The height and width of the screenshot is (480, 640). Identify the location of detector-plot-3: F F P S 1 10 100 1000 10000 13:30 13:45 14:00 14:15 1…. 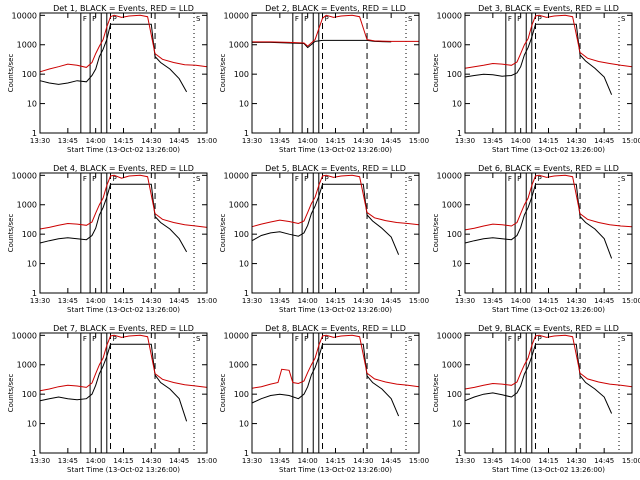
(536, 79).